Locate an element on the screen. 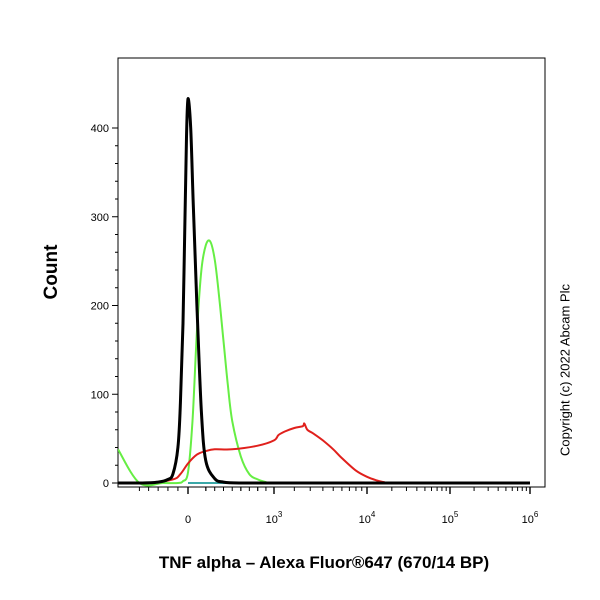 The image size is (600, 600). x-axis: 0 10³ 10⁴ 10⁵ 10⁶ is located at coordinates (338, 506).